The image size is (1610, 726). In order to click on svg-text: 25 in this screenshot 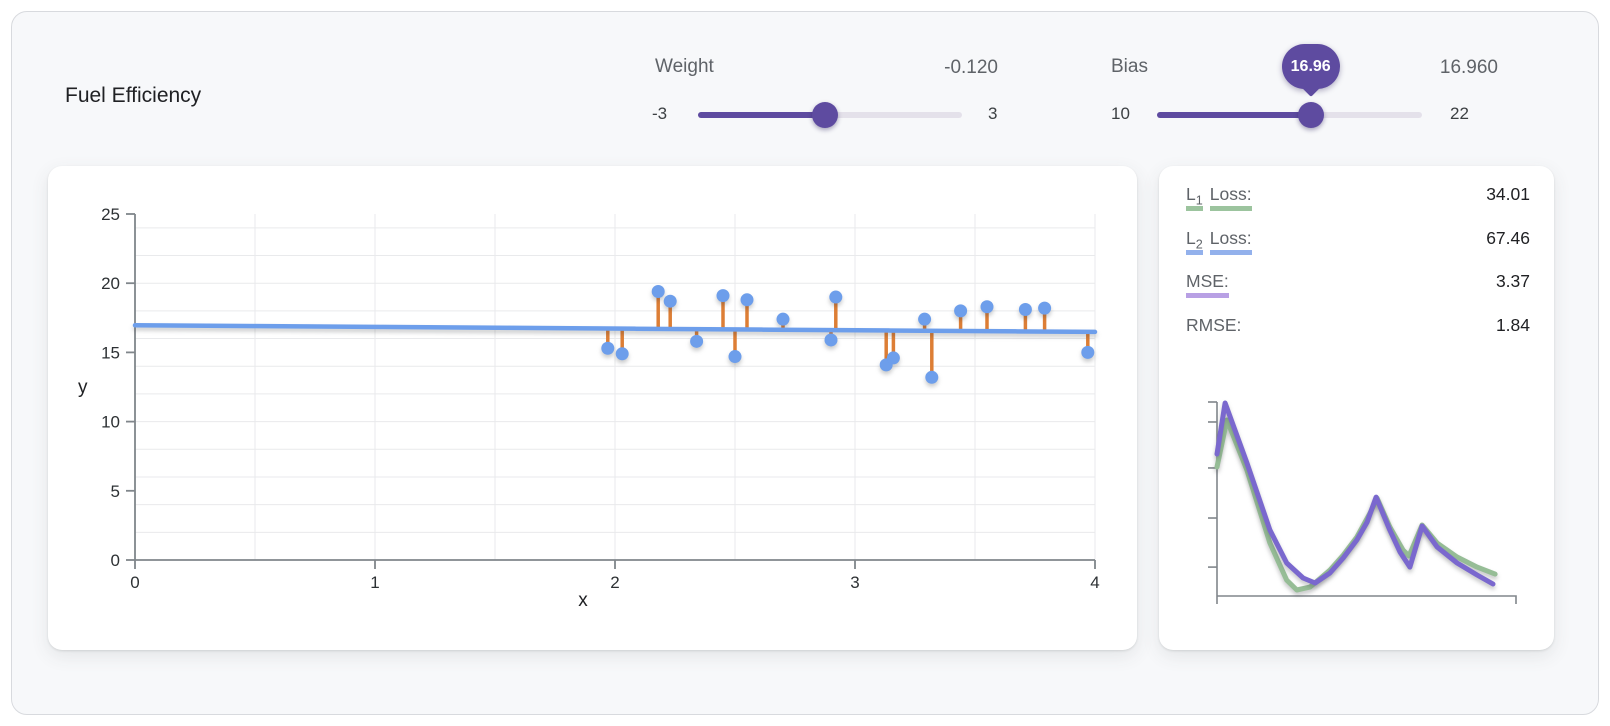, I will do `click(110, 214)`.